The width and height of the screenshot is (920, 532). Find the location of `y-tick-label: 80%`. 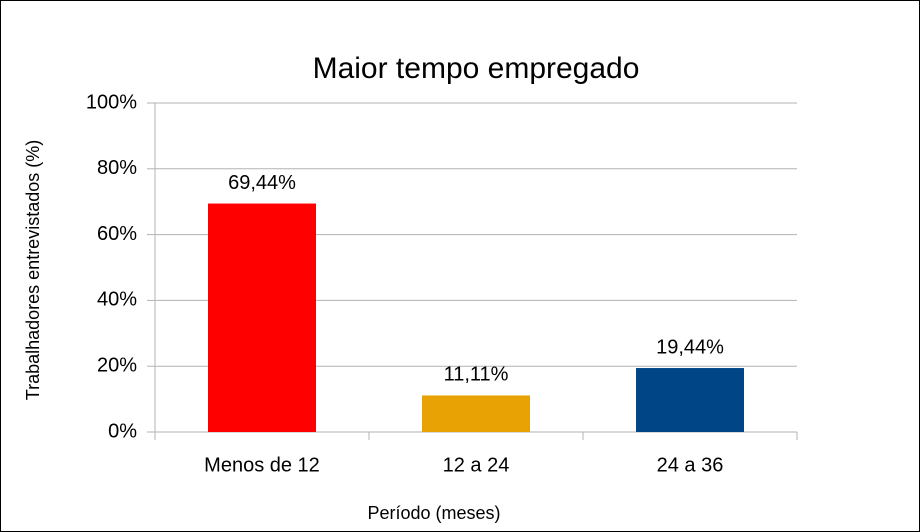

y-tick-label: 80% is located at coordinates (117, 168).